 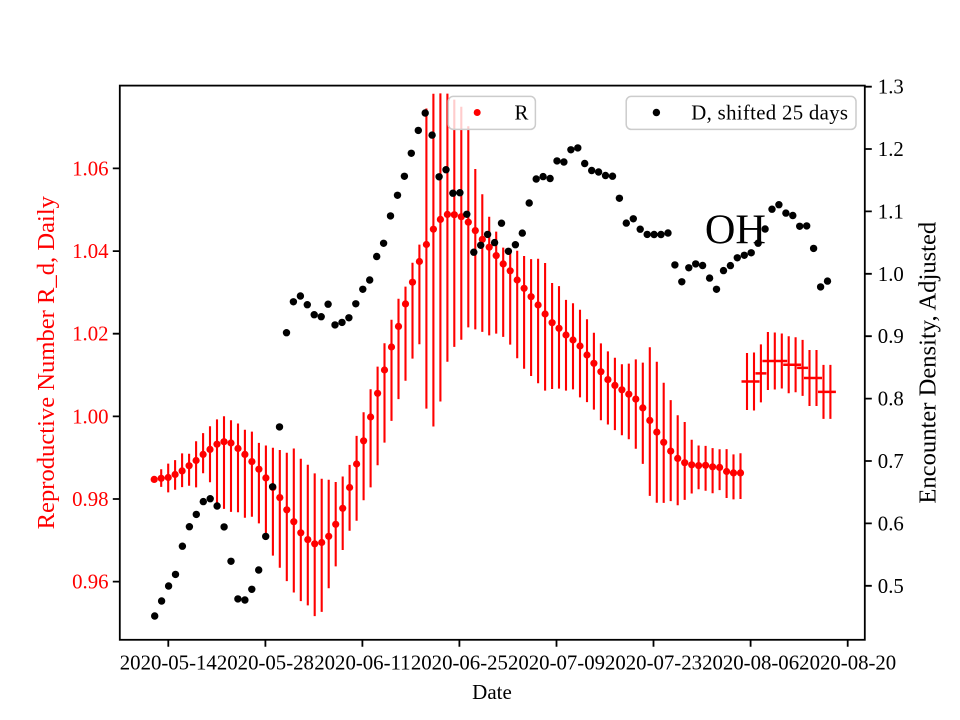 I want to click on svg-text: 0.98, so click(x=90, y=499).